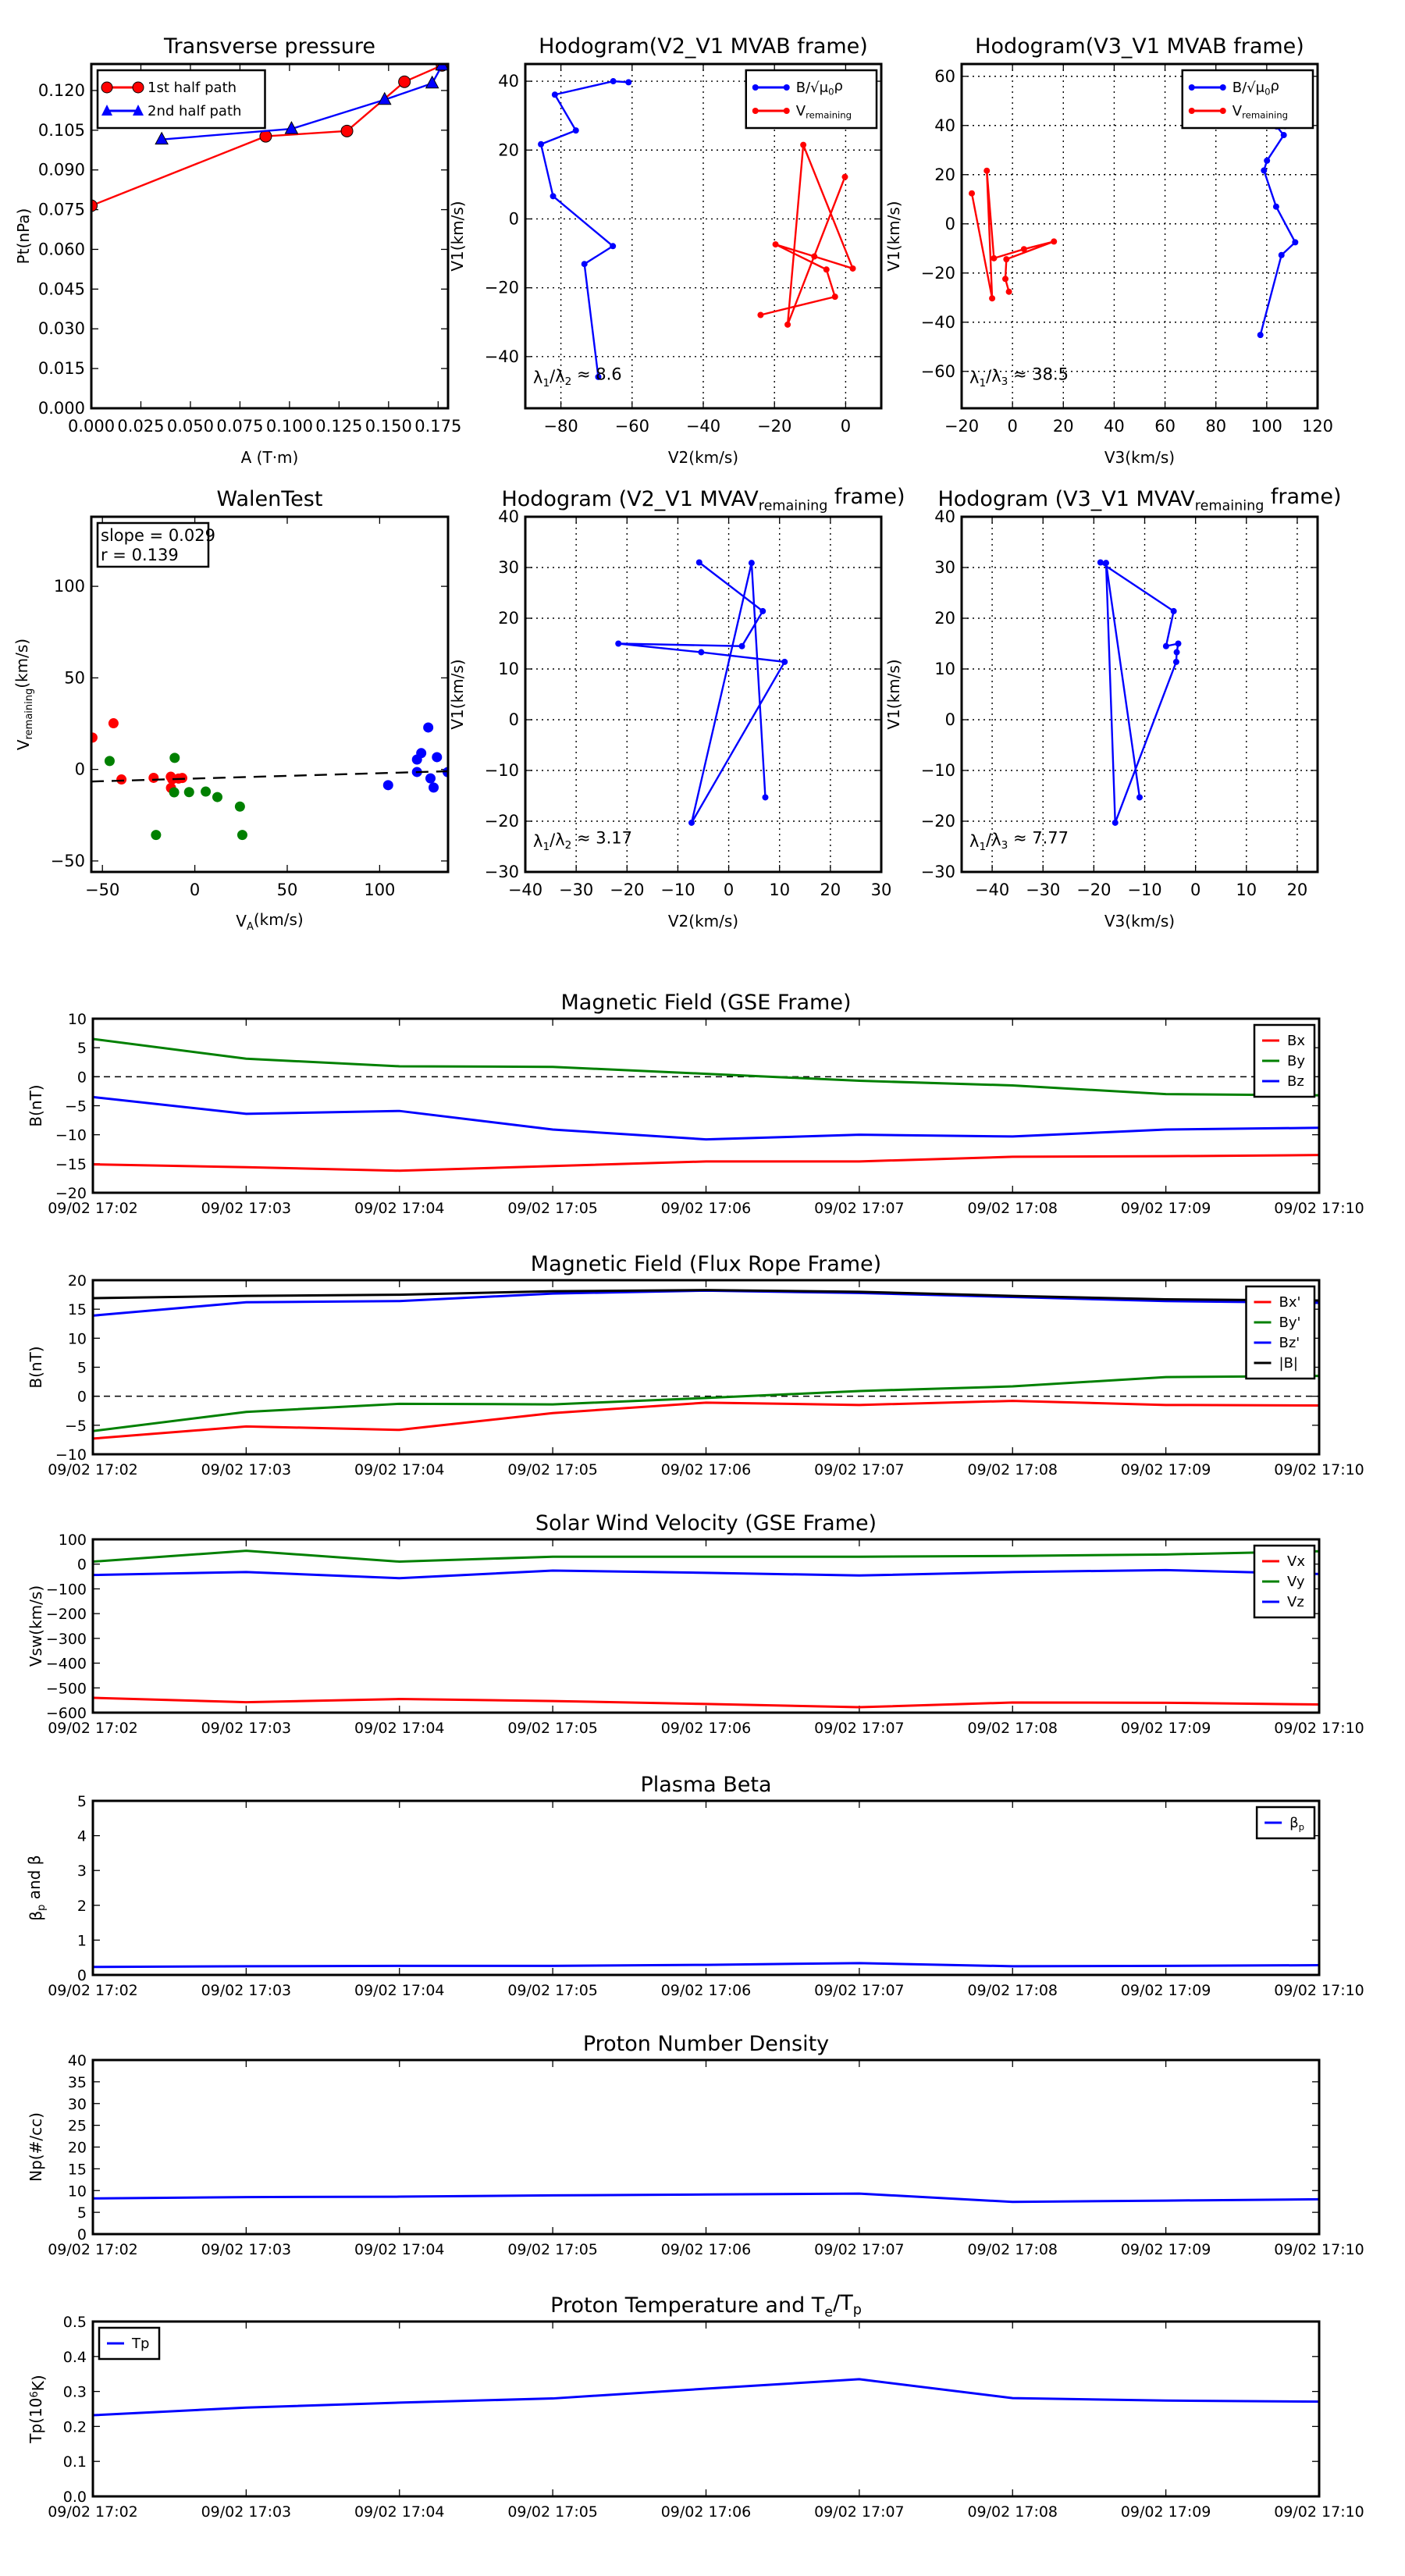 The width and height of the screenshot is (1405, 2576). What do you see at coordinates (1246, 890) in the screenshot?
I see `x-tick-label: 10` at bounding box center [1246, 890].